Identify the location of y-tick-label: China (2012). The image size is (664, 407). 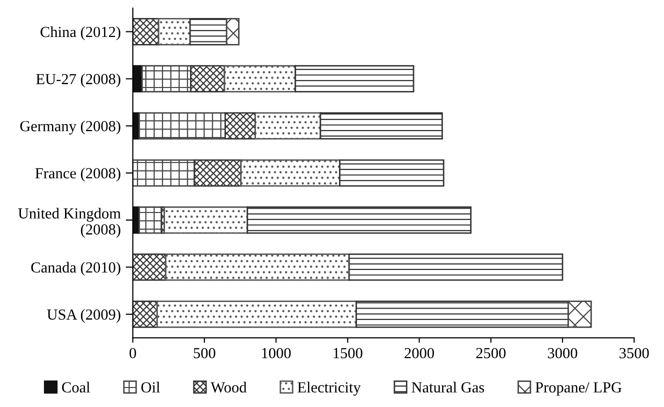
(80, 33).